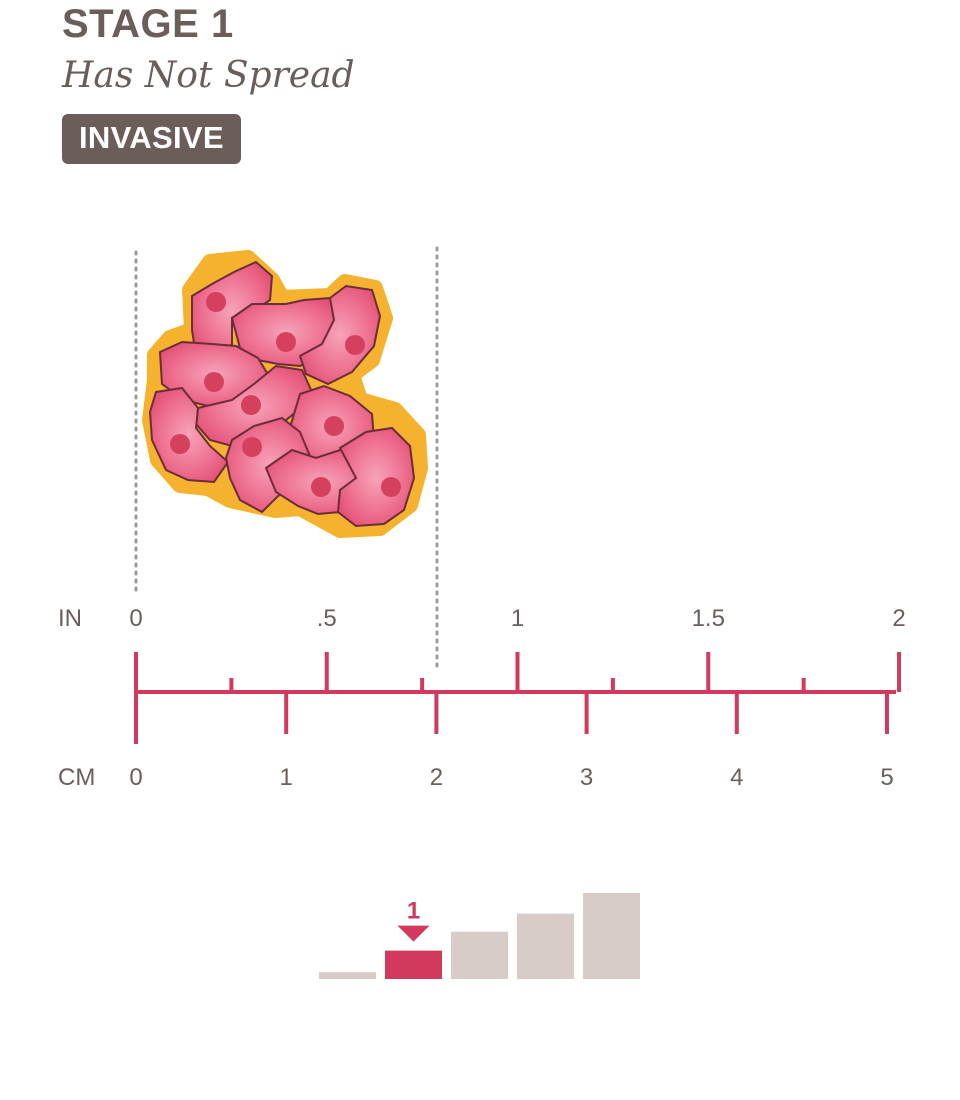  Describe the element at coordinates (436, 777) in the screenshot. I see `cm-tick-label: 2` at that location.